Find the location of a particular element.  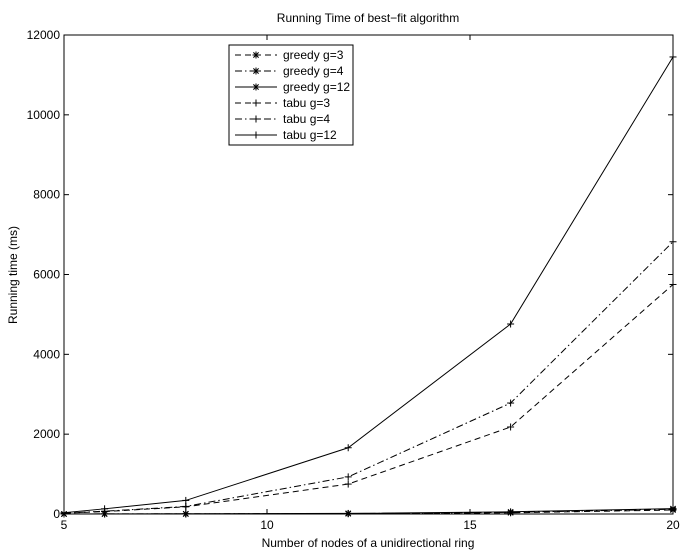

legend-item: tabu g=12 is located at coordinates (286, 135).